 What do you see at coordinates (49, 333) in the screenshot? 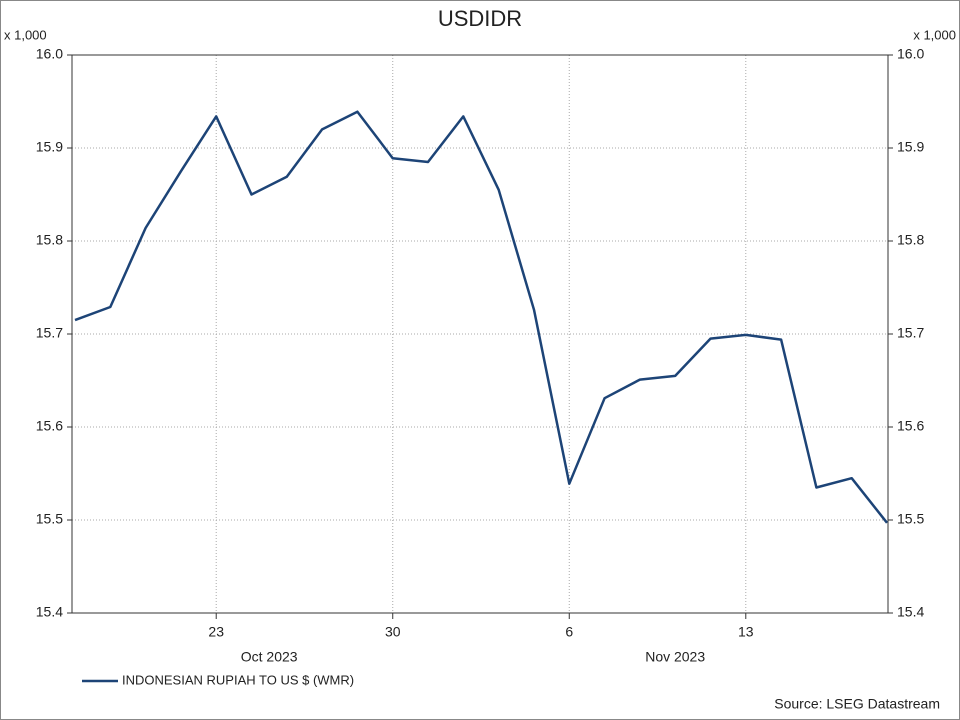
I see `y-tick-label: 15.7` at bounding box center [49, 333].